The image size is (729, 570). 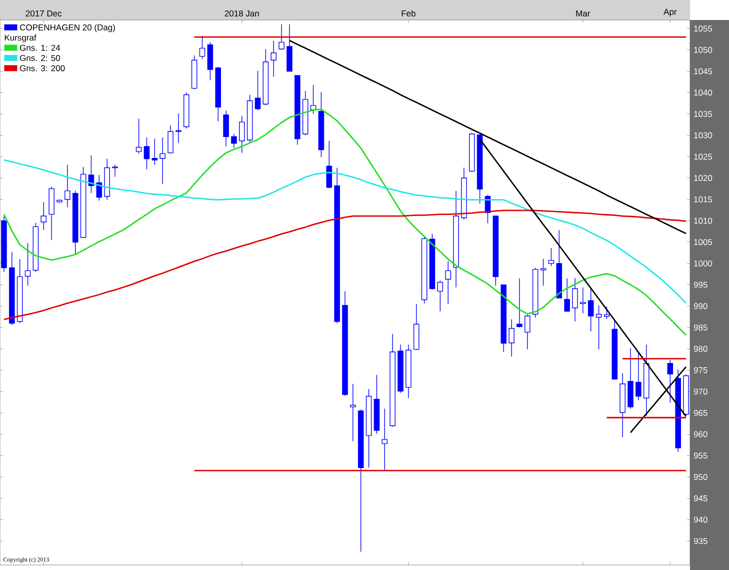 What do you see at coordinates (703, 49) in the screenshot?
I see `y-tick-label: 1050` at bounding box center [703, 49].